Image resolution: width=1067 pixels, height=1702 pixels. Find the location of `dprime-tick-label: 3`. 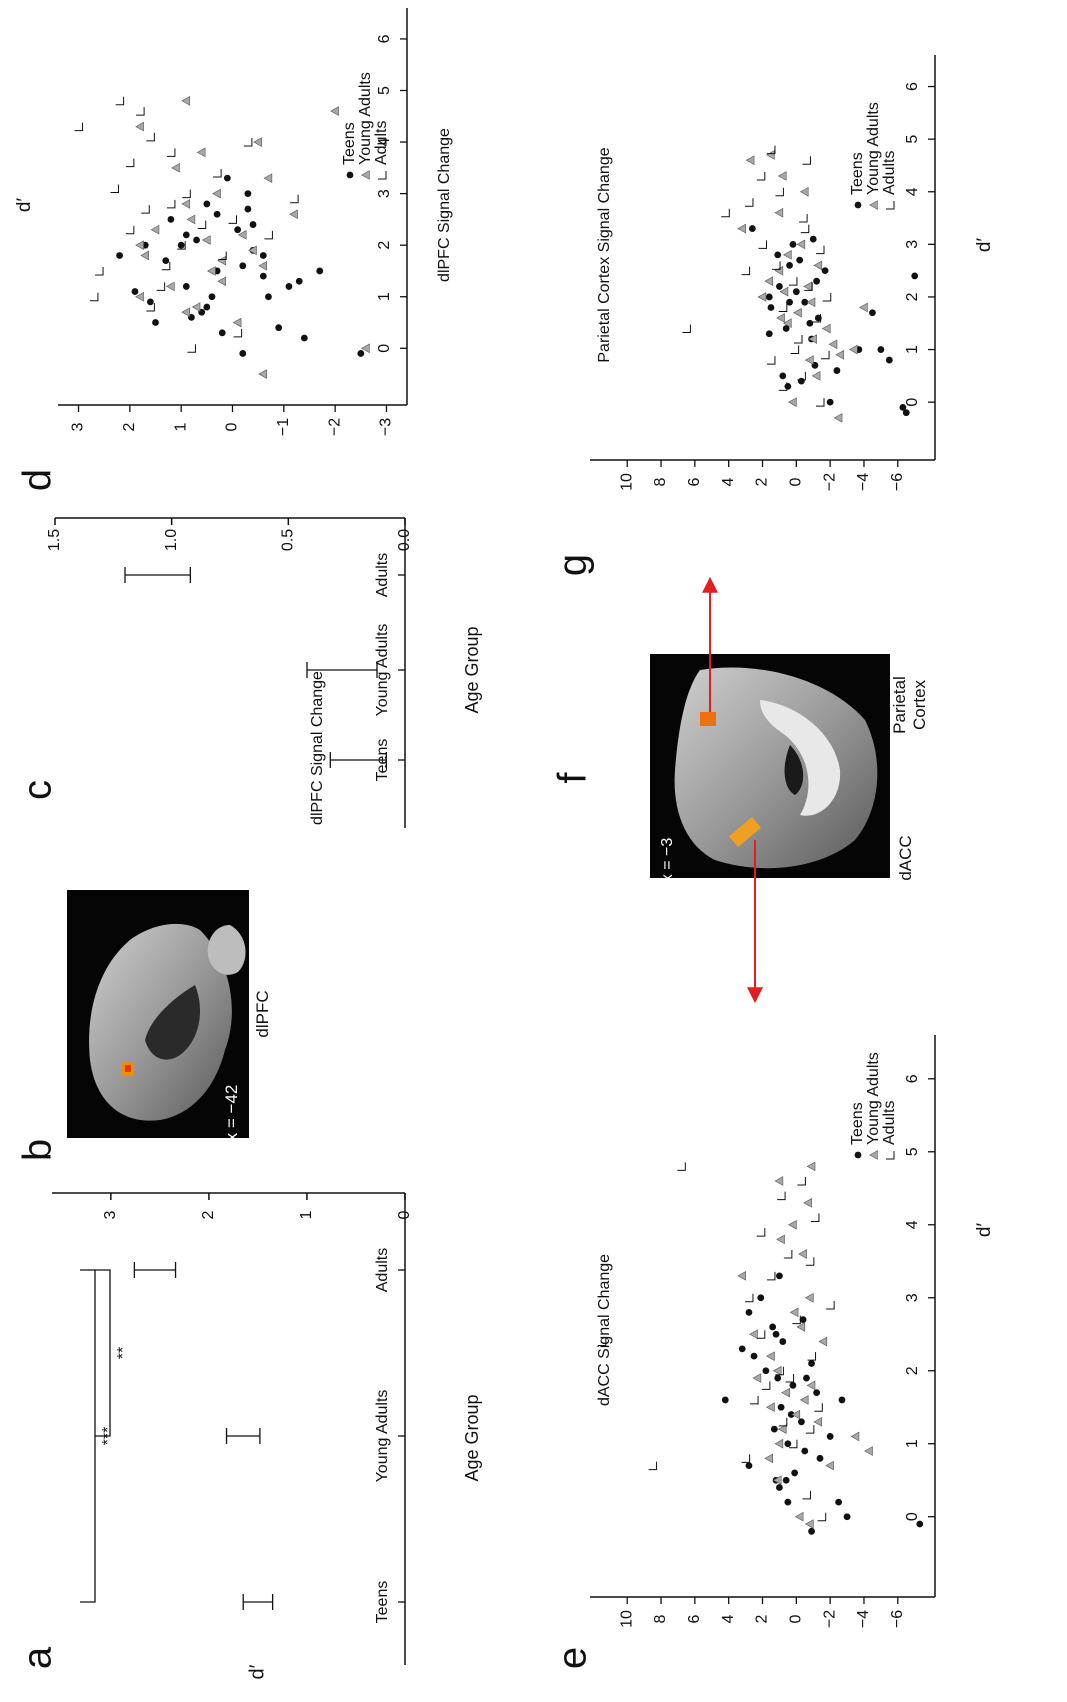

dprime-tick-label: 3 is located at coordinates (912, 1297).